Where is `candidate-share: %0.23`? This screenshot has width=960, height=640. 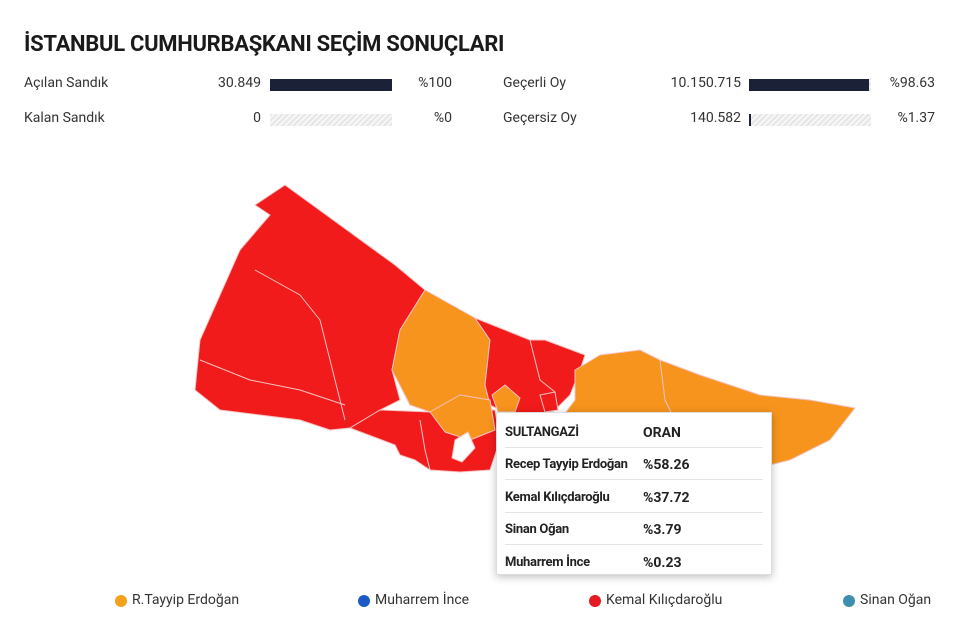 candidate-share: %0.23 is located at coordinates (662, 562).